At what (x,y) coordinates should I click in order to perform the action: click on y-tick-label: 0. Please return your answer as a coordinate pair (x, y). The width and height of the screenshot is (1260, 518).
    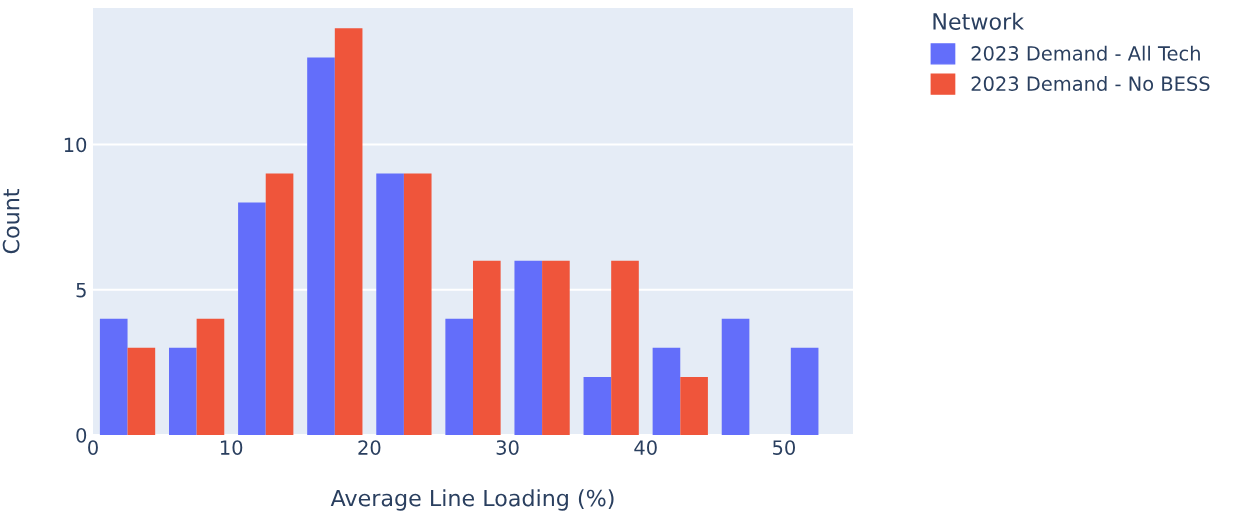
    Looking at the image, I should click on (81, 435).